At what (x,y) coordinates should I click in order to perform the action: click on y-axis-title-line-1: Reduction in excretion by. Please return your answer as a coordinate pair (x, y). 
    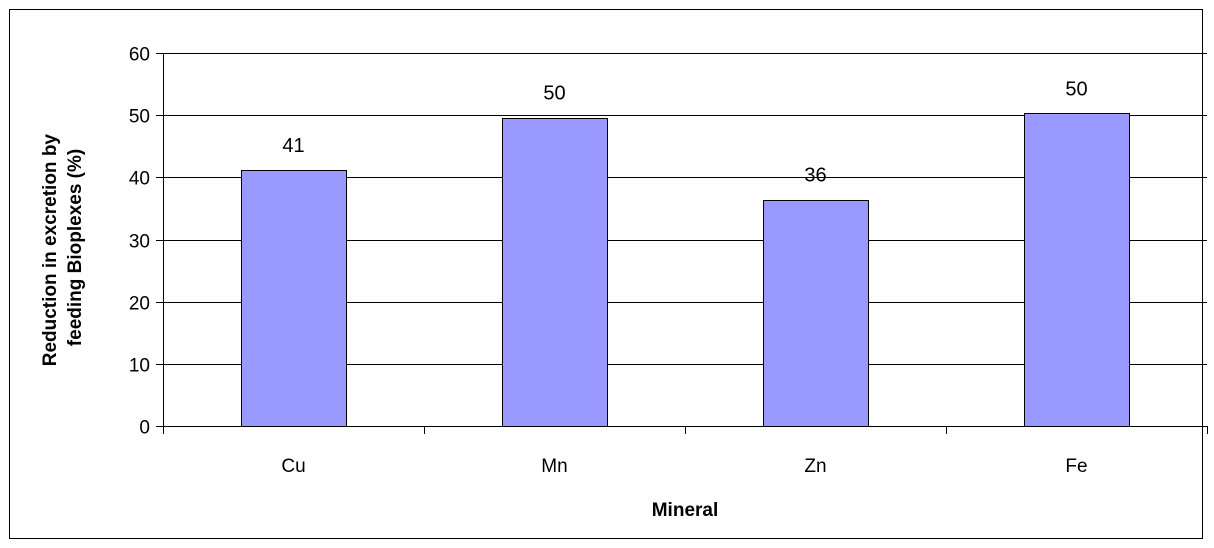
    Looking at the image, I should click on (50, 250).